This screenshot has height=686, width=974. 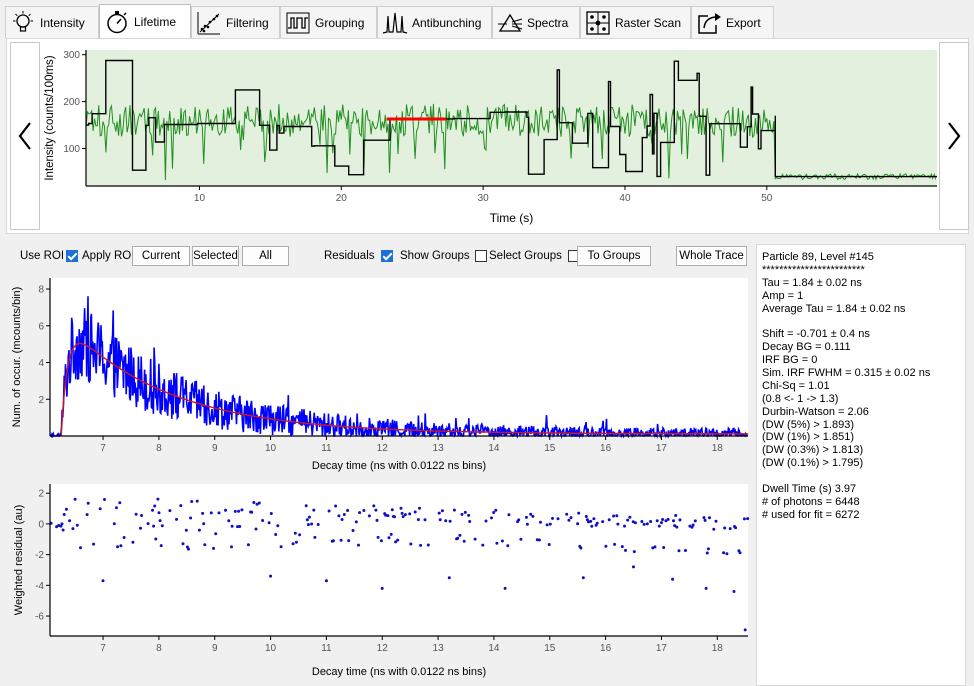 I want to click on tab-lifetime: Lifetime, so click(x=145, y=21).